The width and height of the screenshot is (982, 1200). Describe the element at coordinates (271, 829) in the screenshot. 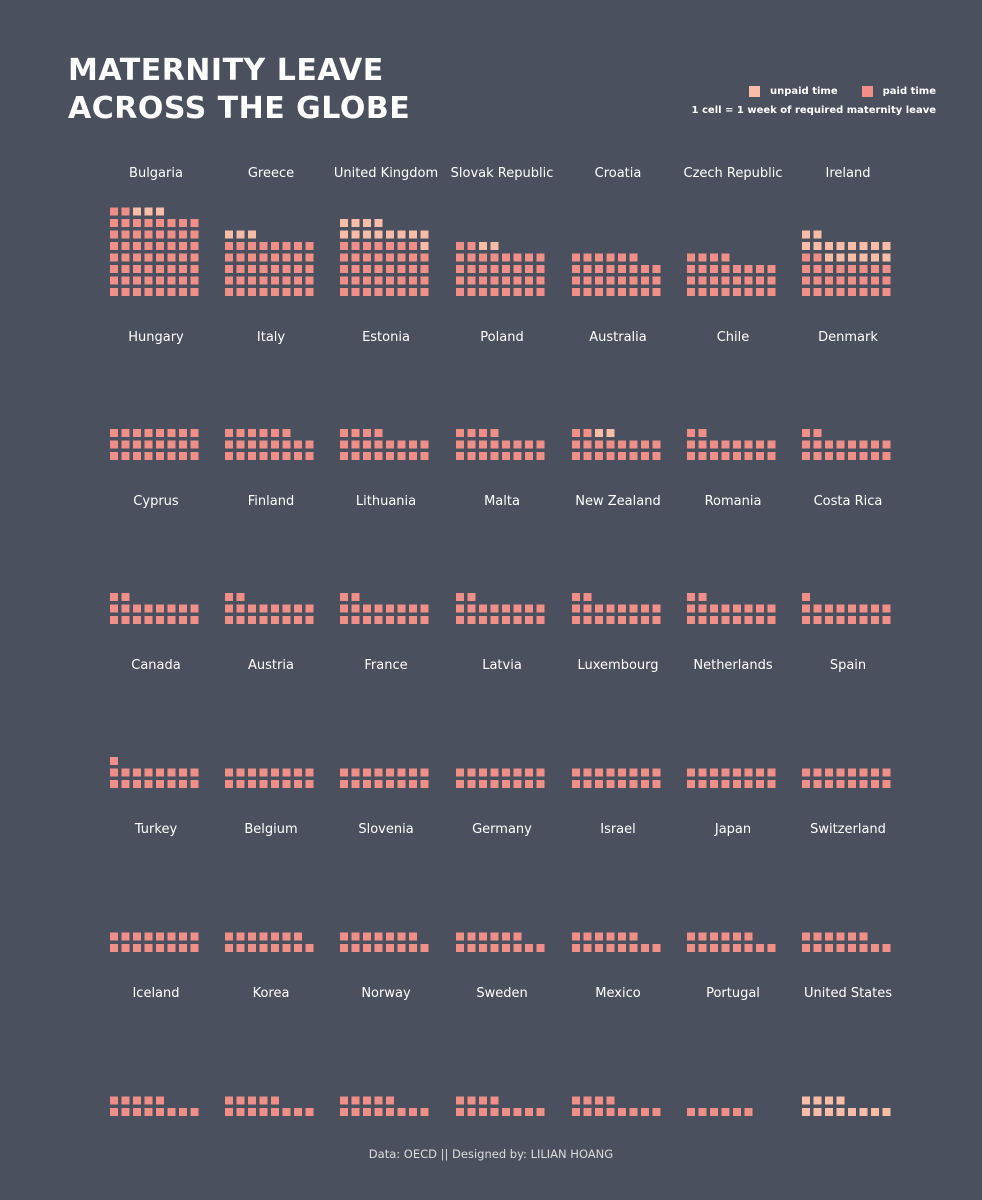

I see `country-label: Belgium` at that location.